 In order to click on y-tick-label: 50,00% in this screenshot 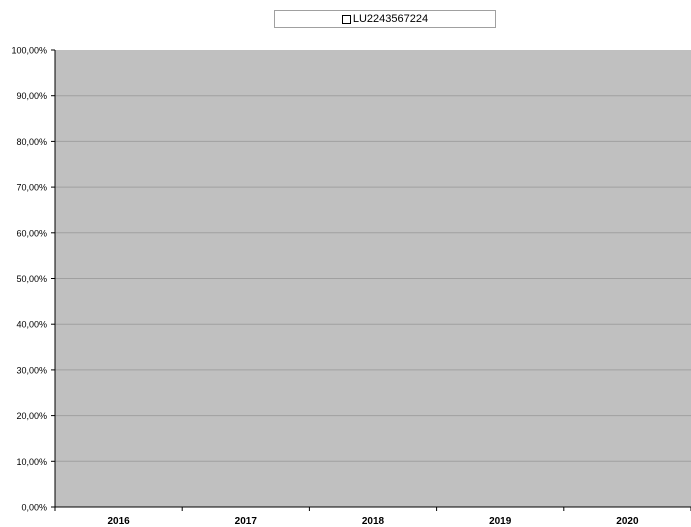, I will do `click(31, 279)`.